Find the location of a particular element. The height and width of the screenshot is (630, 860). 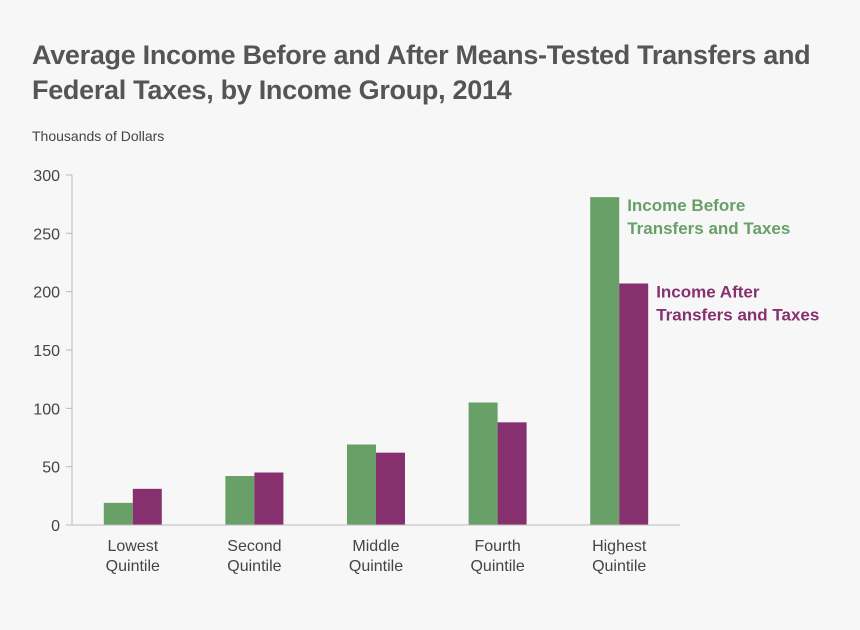

y-tick-label: 0 is located at coordinates (55, 526).